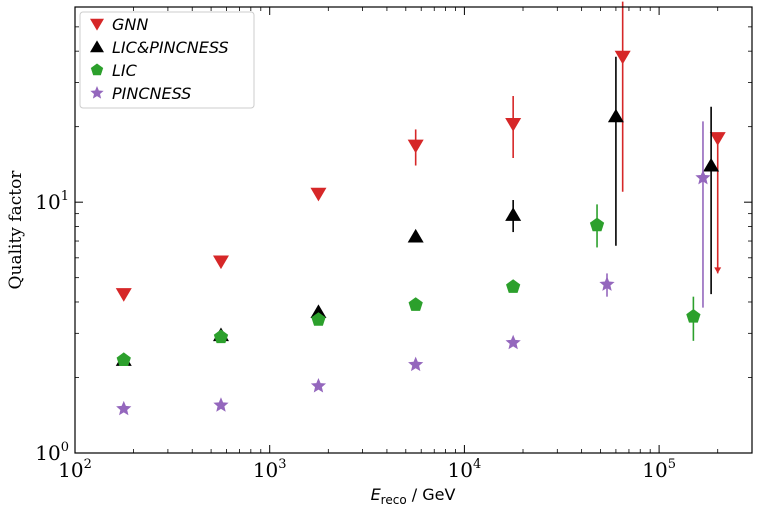 This screenshot has width=759, height=511. I want to click on x-axis-label: Ereco / GeV, so click(413, 496).